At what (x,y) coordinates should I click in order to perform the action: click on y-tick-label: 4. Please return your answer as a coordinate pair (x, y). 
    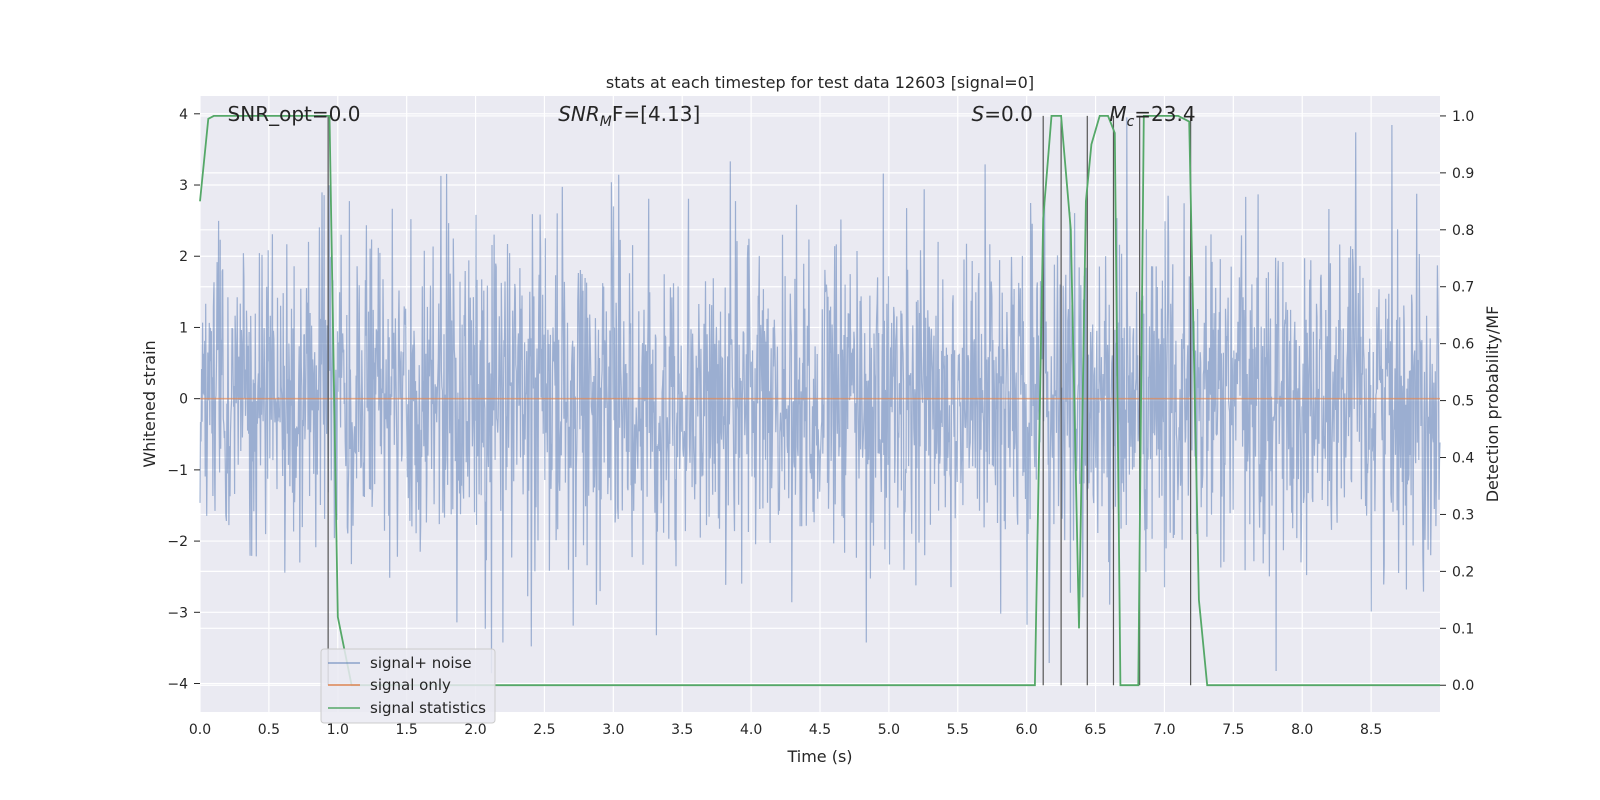
    Looking at the image, I should click on (183, 115).